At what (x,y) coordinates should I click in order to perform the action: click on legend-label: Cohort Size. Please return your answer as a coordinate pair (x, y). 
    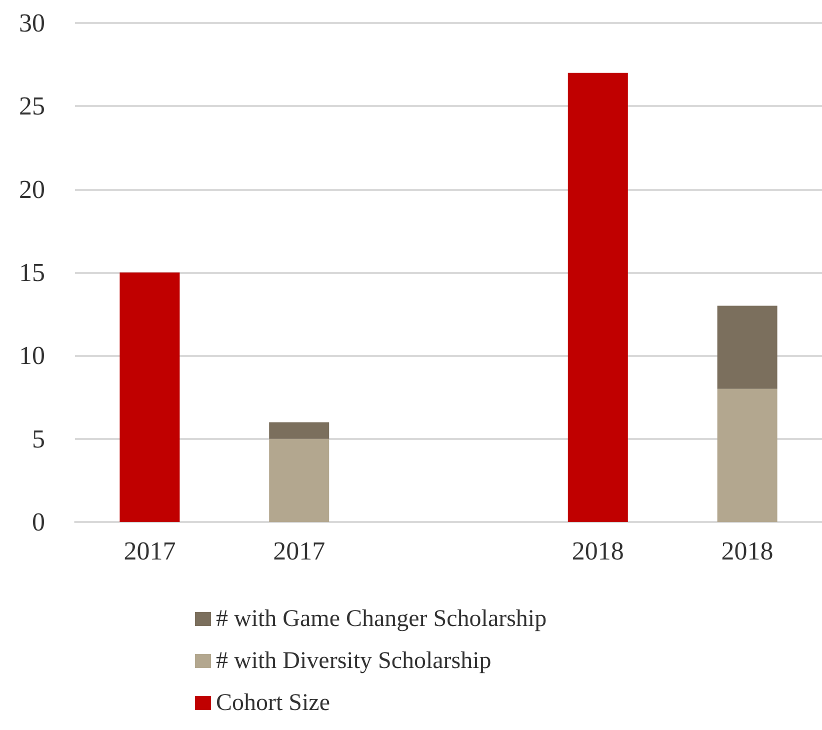
    Looking at the image, I should click on (273, 703).